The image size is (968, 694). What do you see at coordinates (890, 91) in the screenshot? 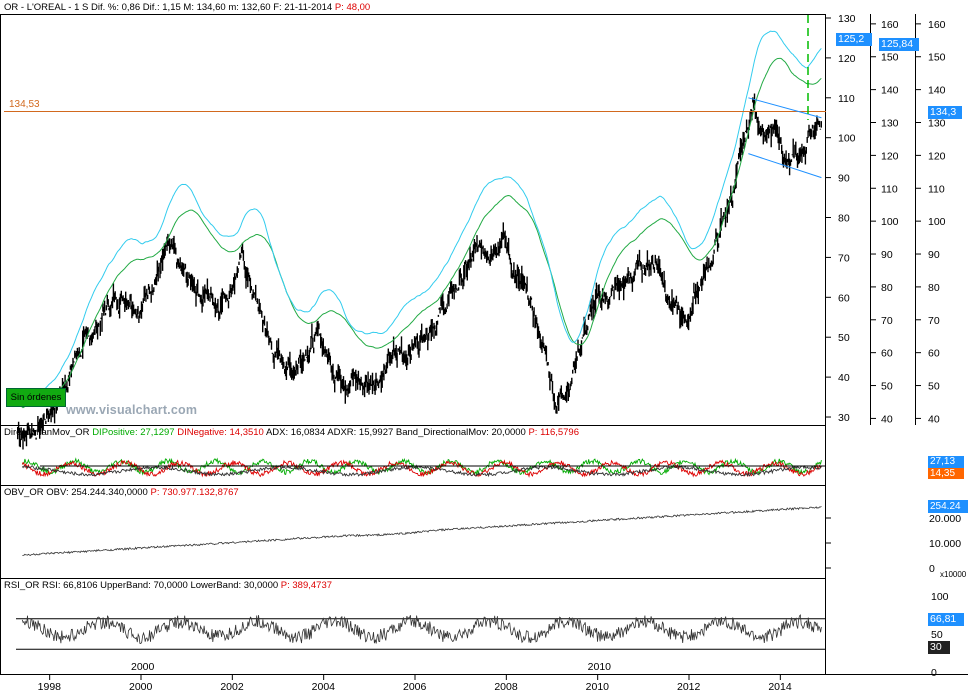
I see `outer-axis-tick-label: 140` at bounding box center [890, 91].